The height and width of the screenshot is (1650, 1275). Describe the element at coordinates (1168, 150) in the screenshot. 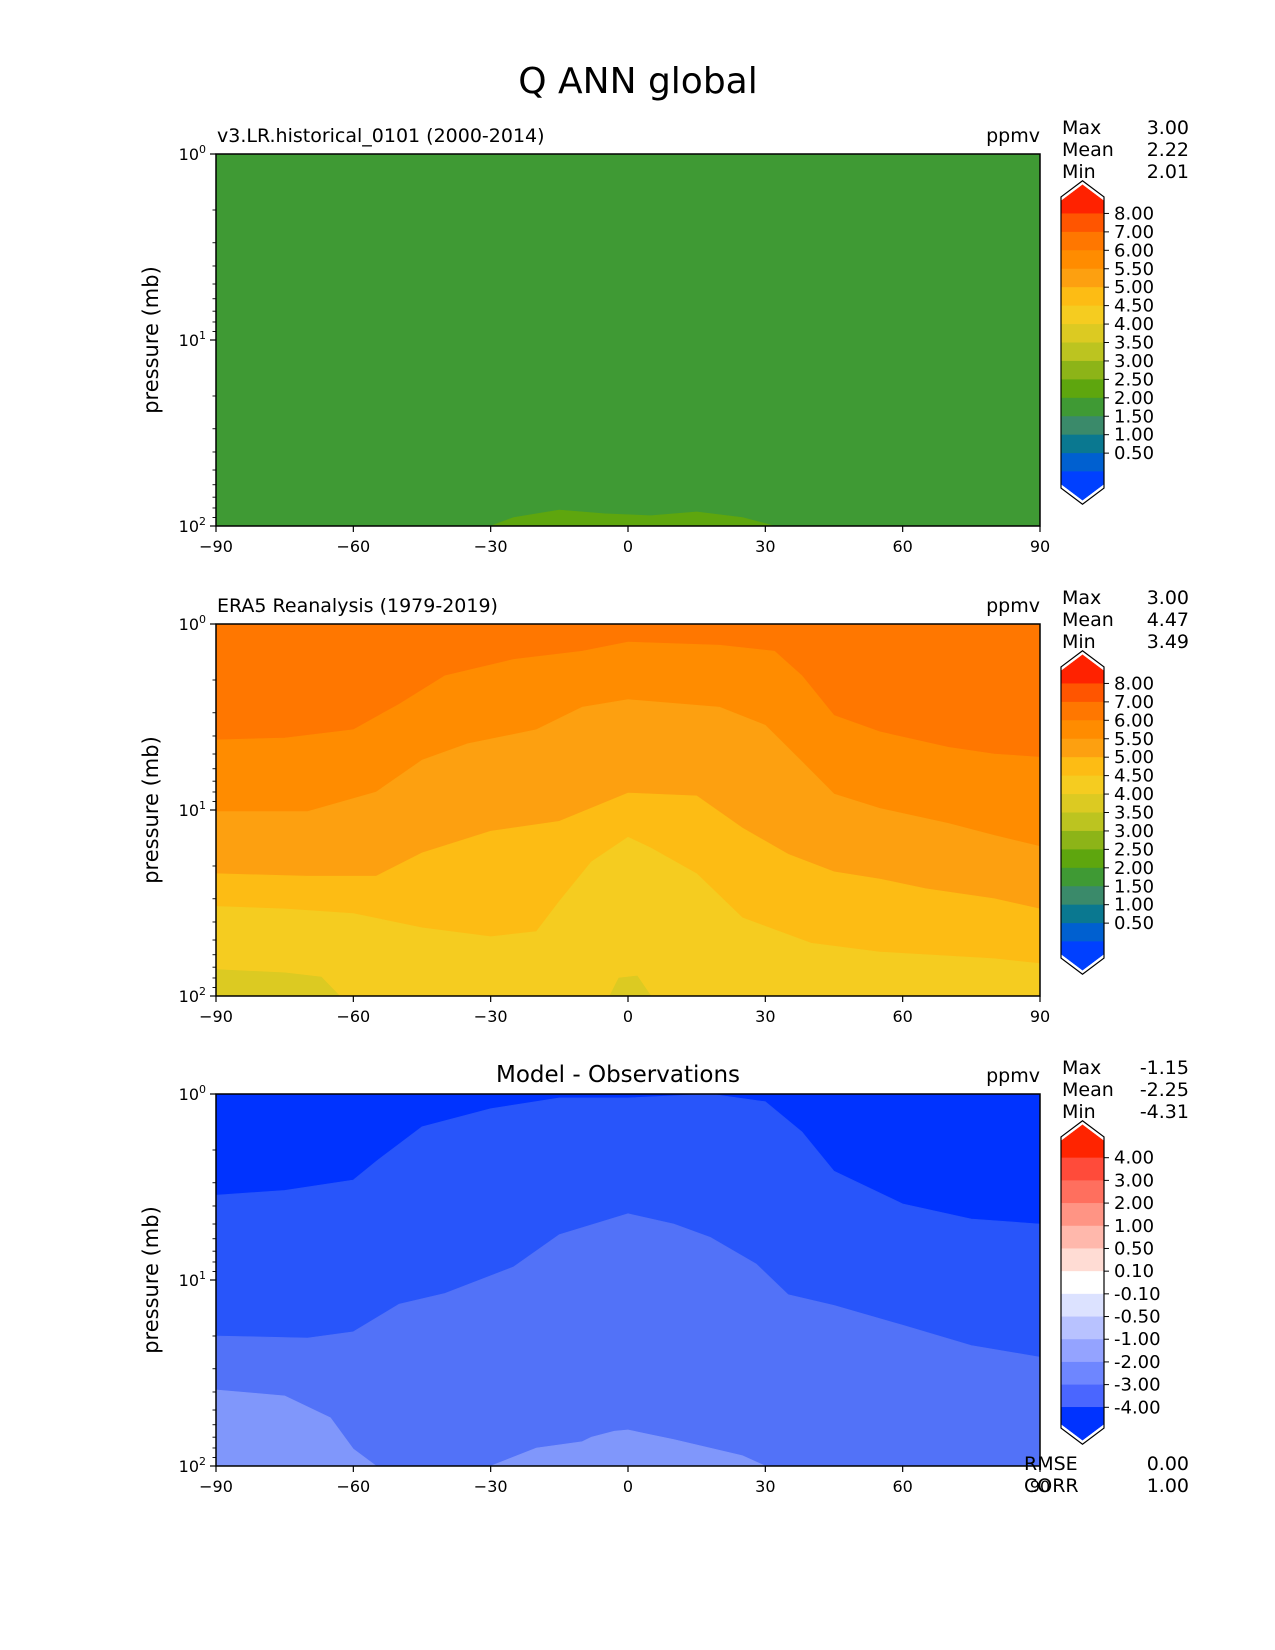

I see `stat-value-mean: 2.22` at that location.